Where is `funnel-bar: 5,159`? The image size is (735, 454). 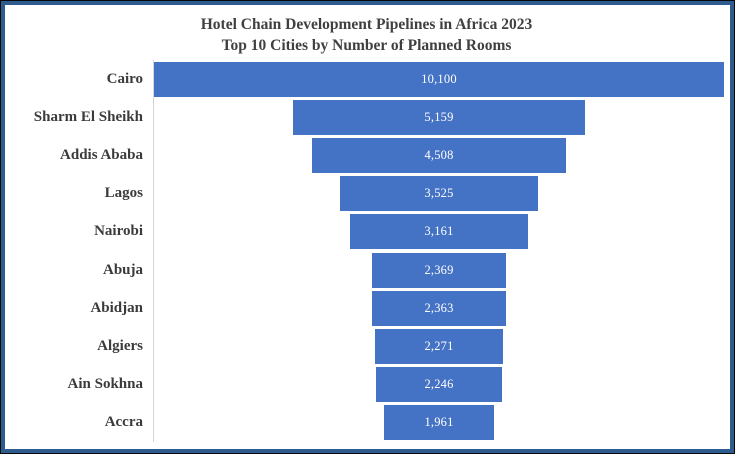 funnel-bar: 5,159 is located at coordinates (439, 117).